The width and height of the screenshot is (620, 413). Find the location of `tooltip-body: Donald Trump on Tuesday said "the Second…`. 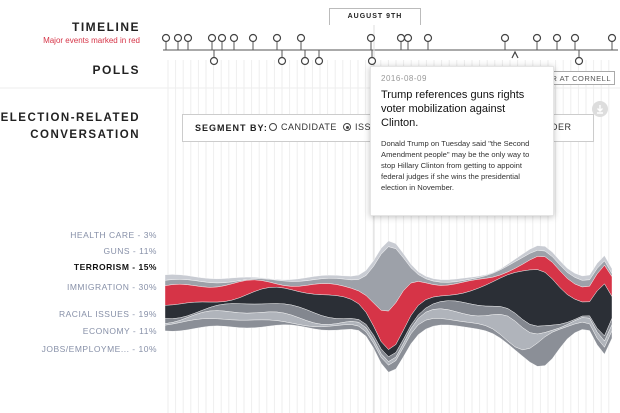

tooltip-body: Donald Trump on Tuesday said "the Second… is located at coordinates (455, 165).